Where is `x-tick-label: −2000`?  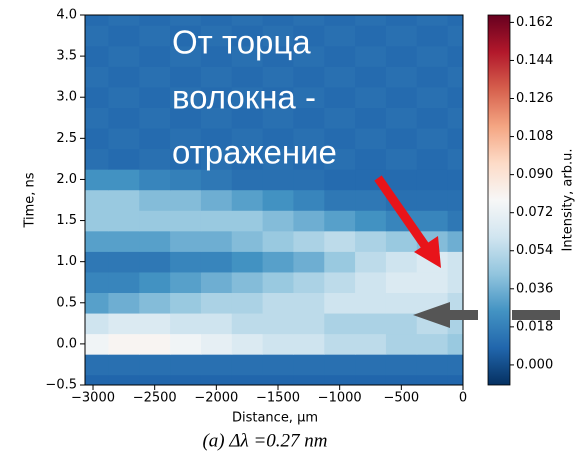 x-tick-label: −2000 is located at coordinates (216, 398).